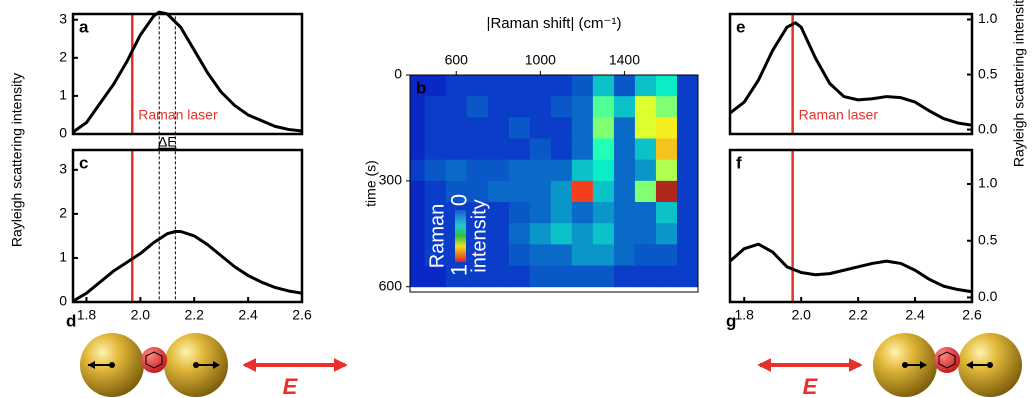 The image size is (1032, 398). I want to click on colorbar-tick-label: 0, so click(458, 200).